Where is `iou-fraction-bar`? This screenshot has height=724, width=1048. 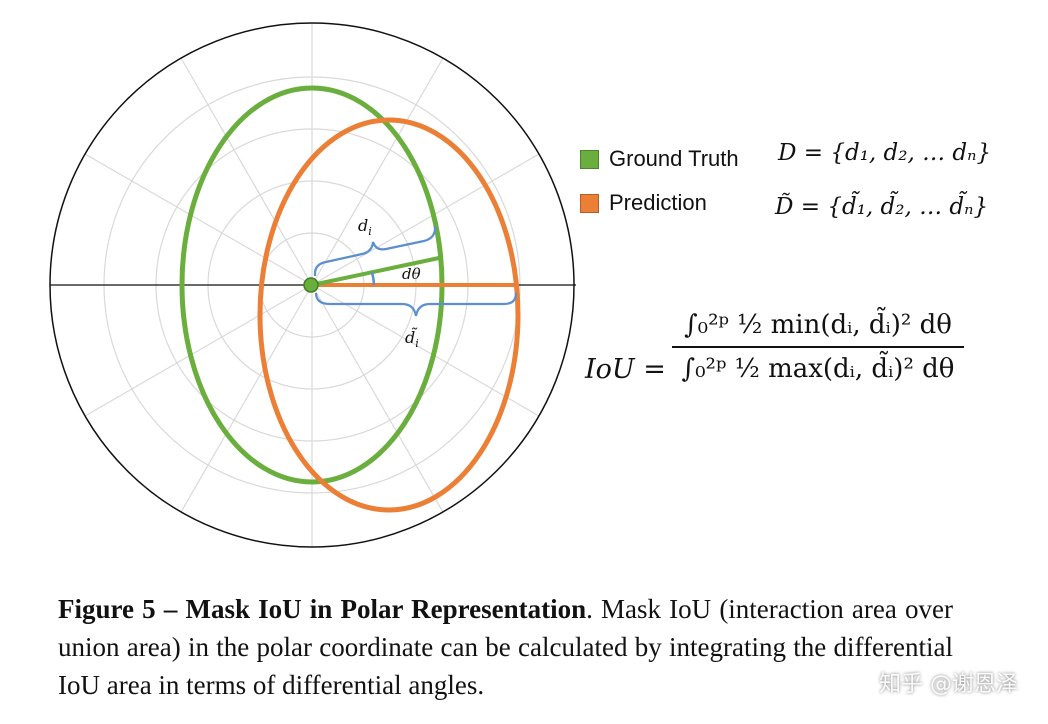
iou-fraction-bar is located at coordinates (818, 347).